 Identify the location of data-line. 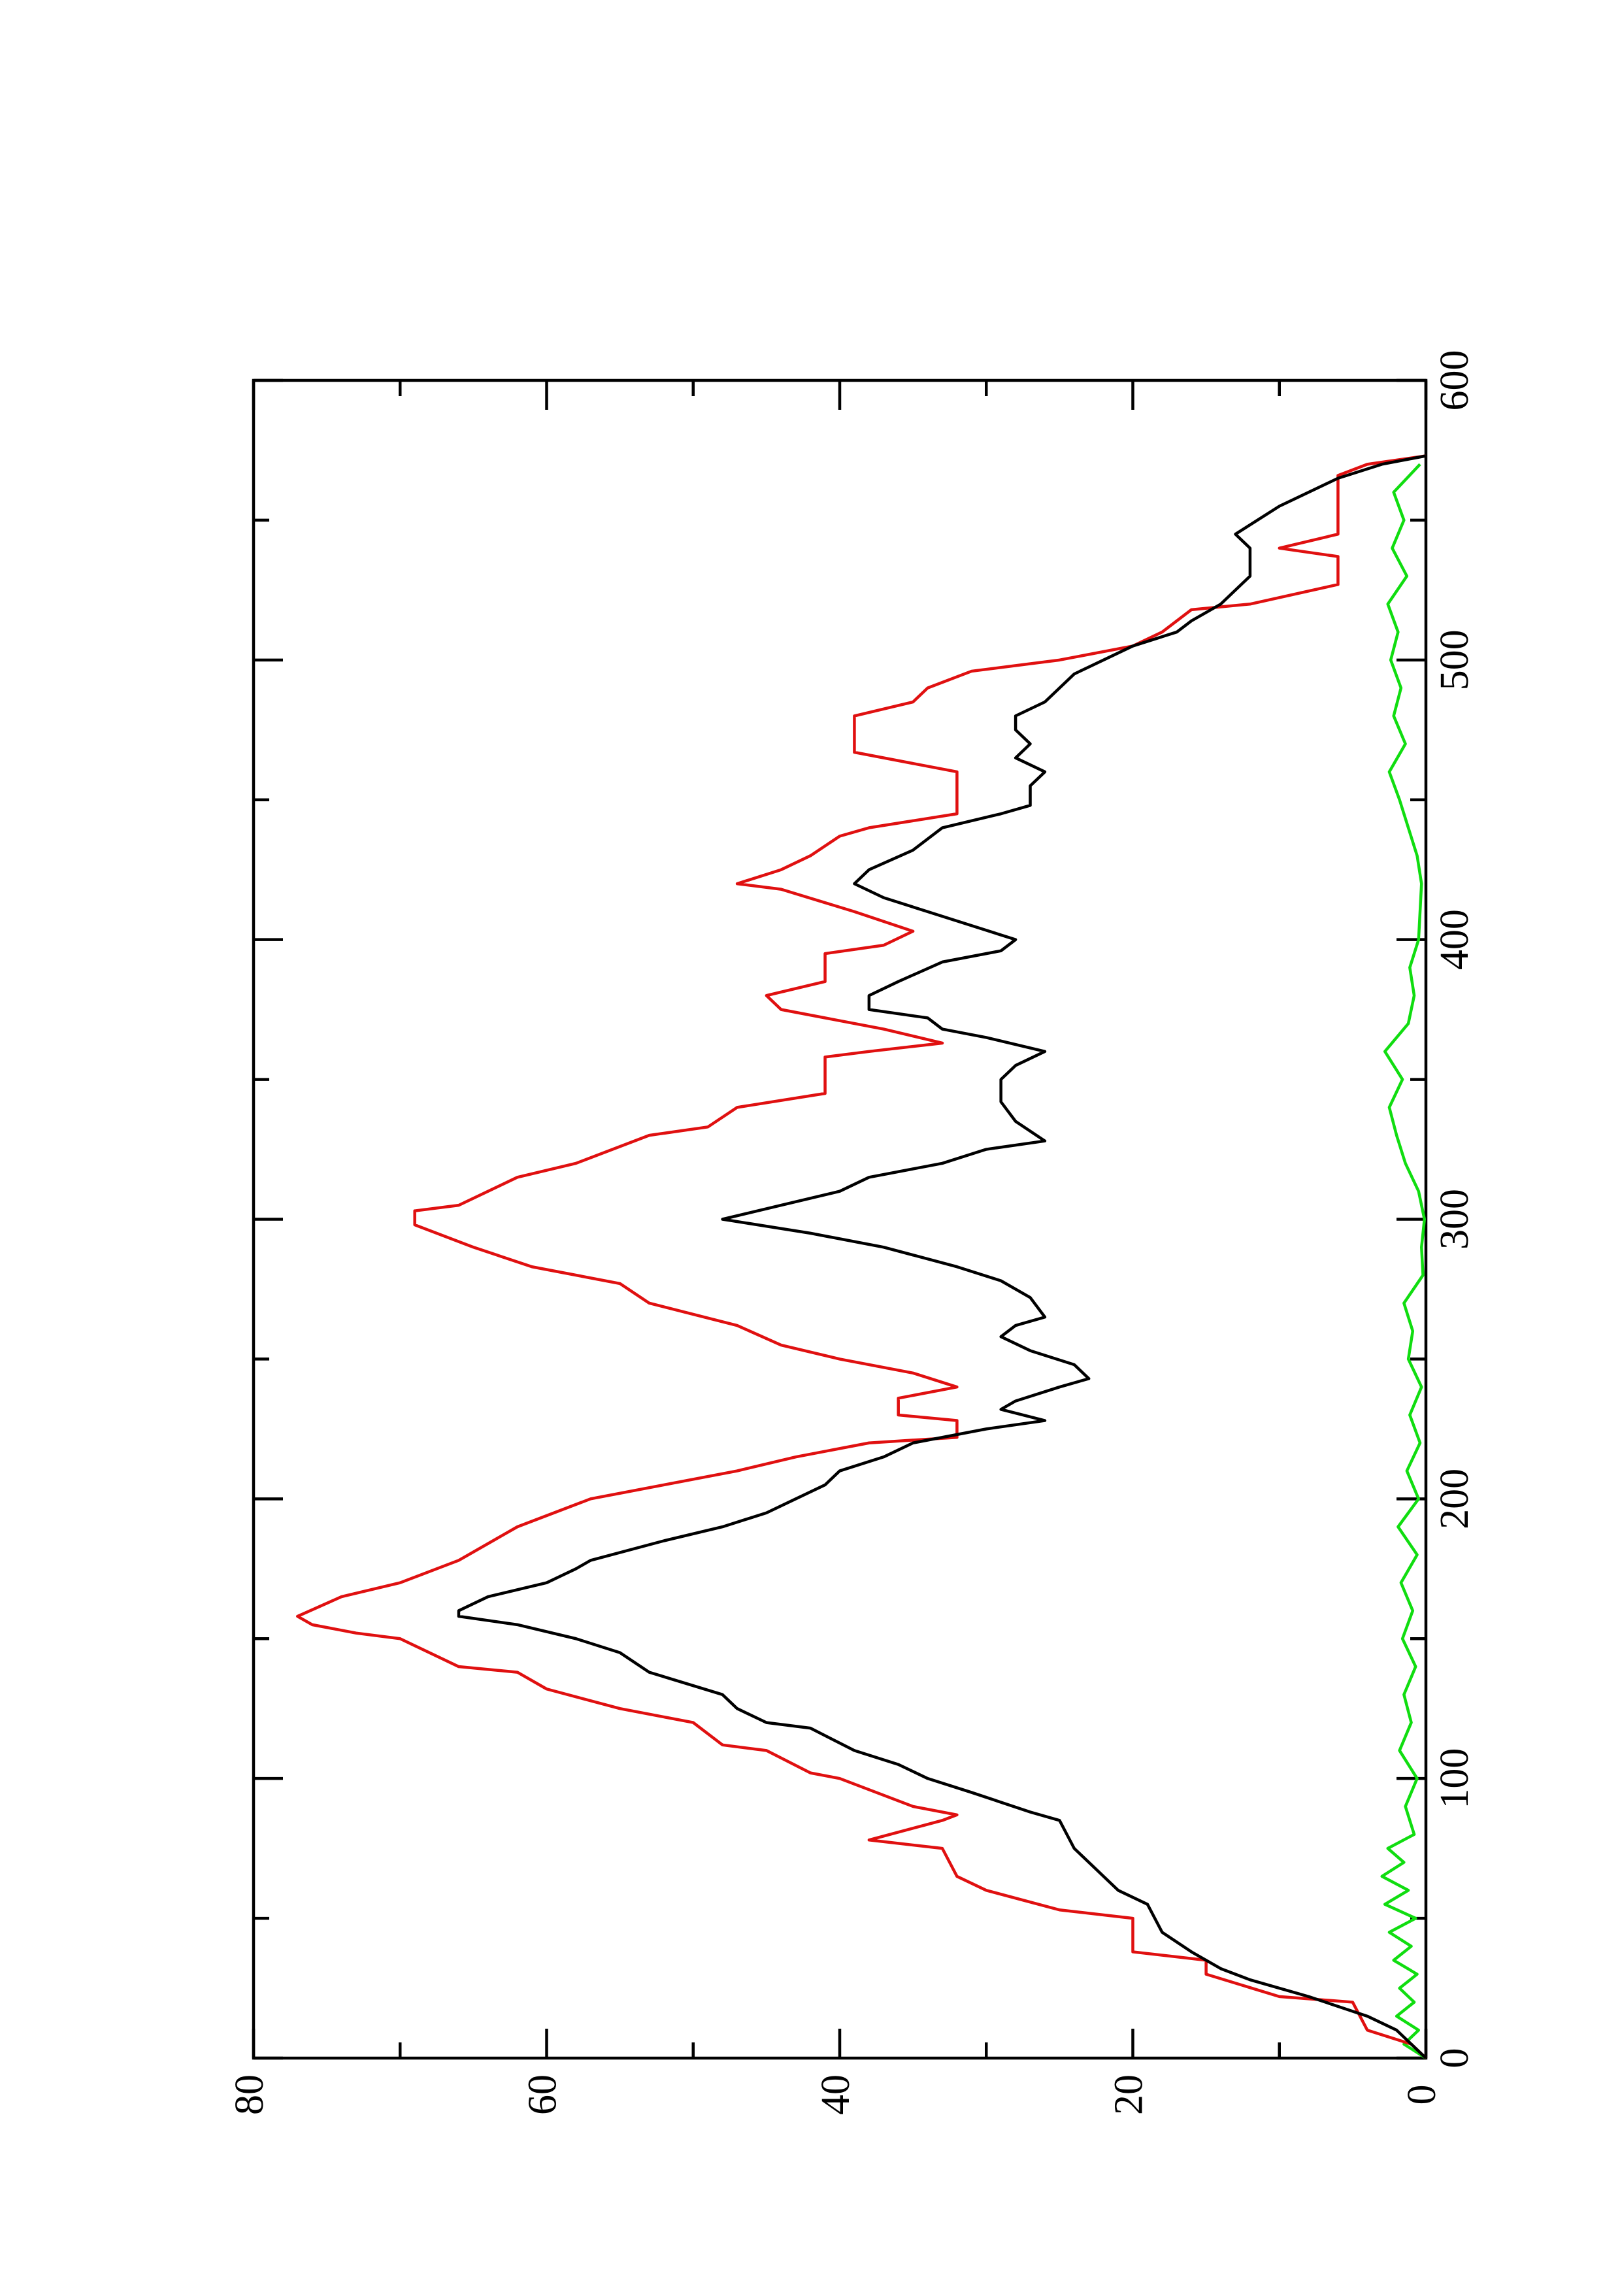
(1403, 1261).